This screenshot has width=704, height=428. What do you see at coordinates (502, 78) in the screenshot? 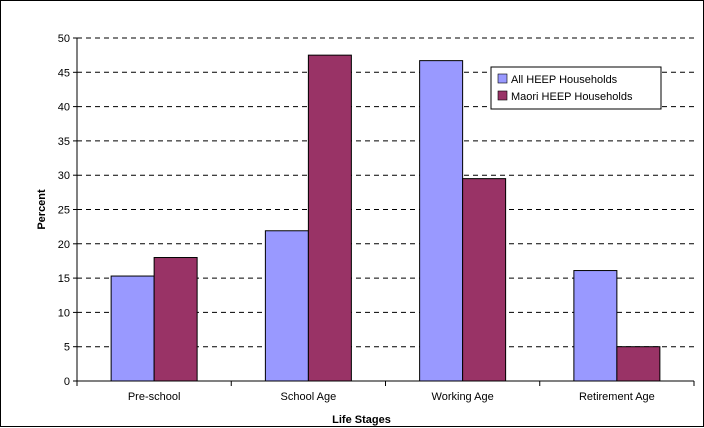
I see `legend-swatch-all-heep` at bounding box center [502, 78].